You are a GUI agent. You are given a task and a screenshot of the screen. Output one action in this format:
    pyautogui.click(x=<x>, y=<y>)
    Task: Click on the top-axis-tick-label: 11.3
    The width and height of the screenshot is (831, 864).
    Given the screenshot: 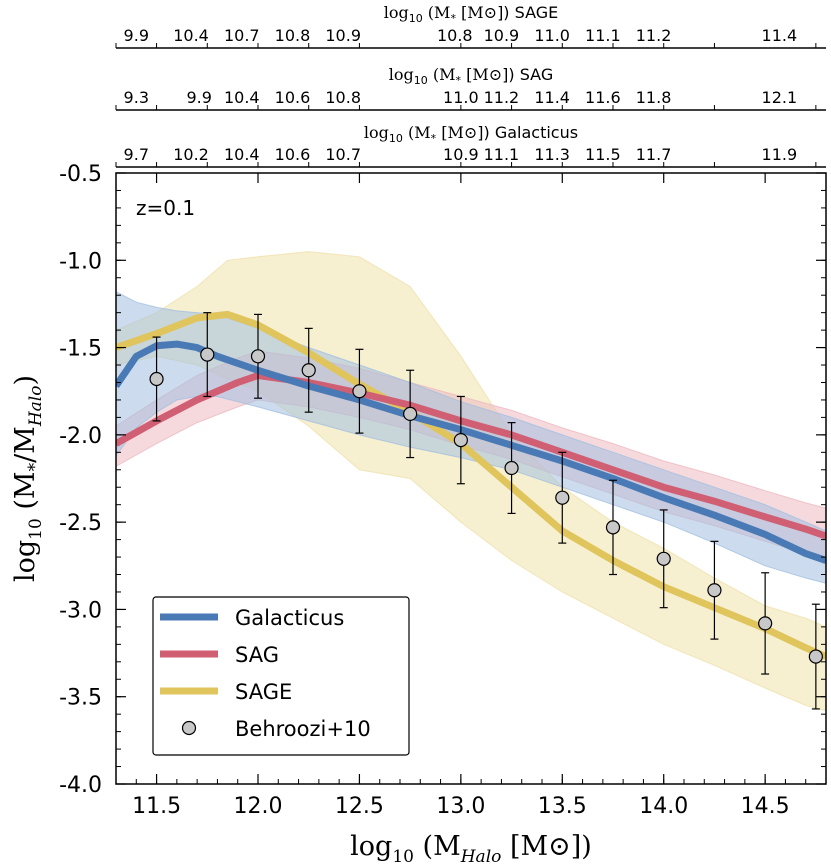 What is the action you would take?
    pyautogui.click(x=552, y=154)
    